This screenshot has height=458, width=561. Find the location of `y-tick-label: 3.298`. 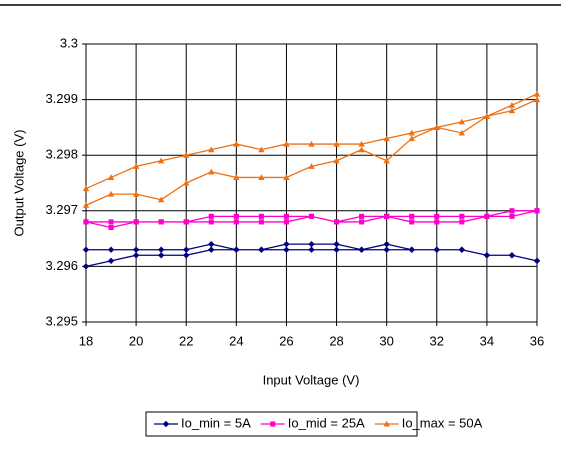

y-tick-label: 3.298 is located at coordinates (61, 154).